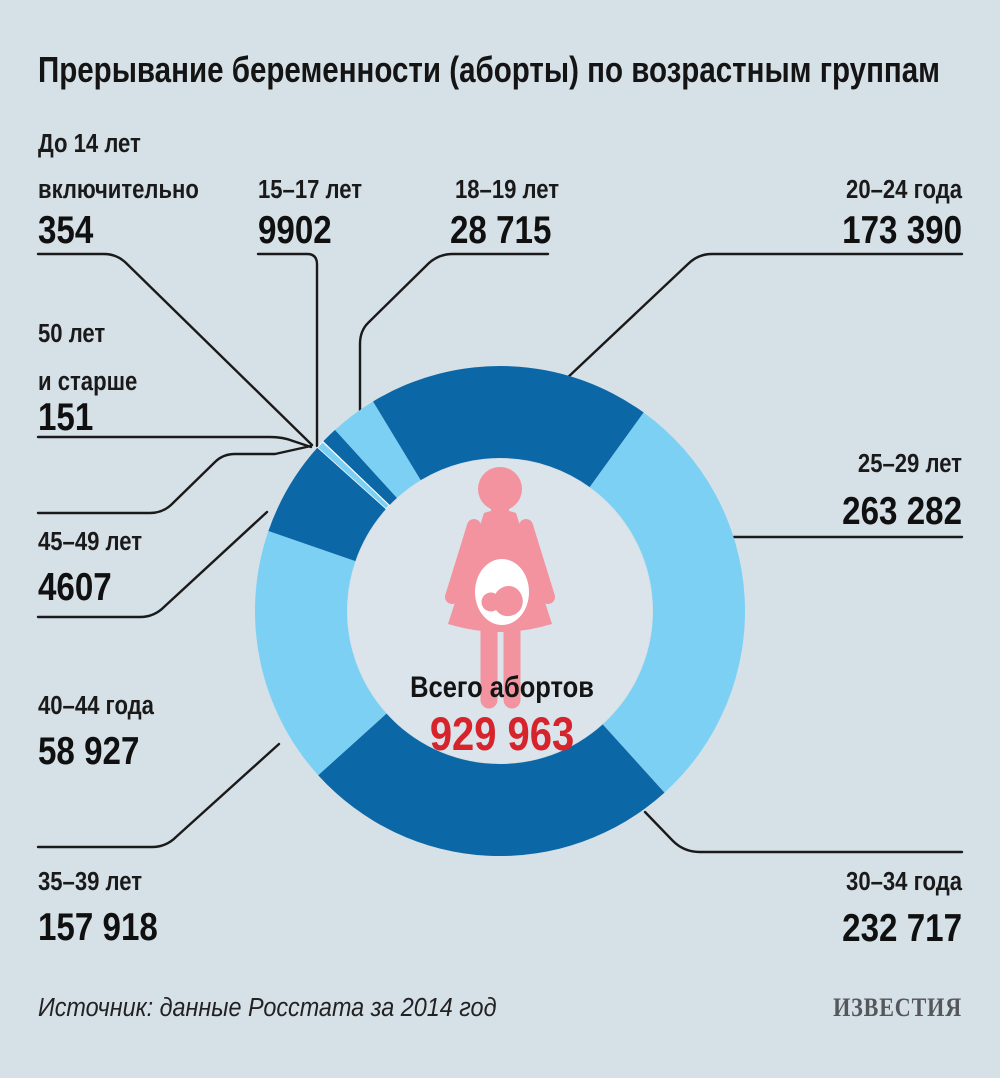 The width and height of the screenshot is (1000, 1078). Describe the element at coordinates (96, 705) in the screenshot. I see `callout-40-44-label: 40–44 года` at that location.